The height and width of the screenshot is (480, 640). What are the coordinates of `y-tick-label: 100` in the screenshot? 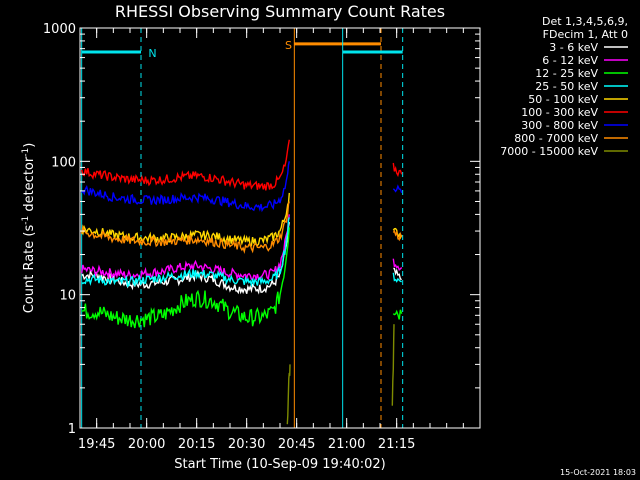 It's located at (63, 162).